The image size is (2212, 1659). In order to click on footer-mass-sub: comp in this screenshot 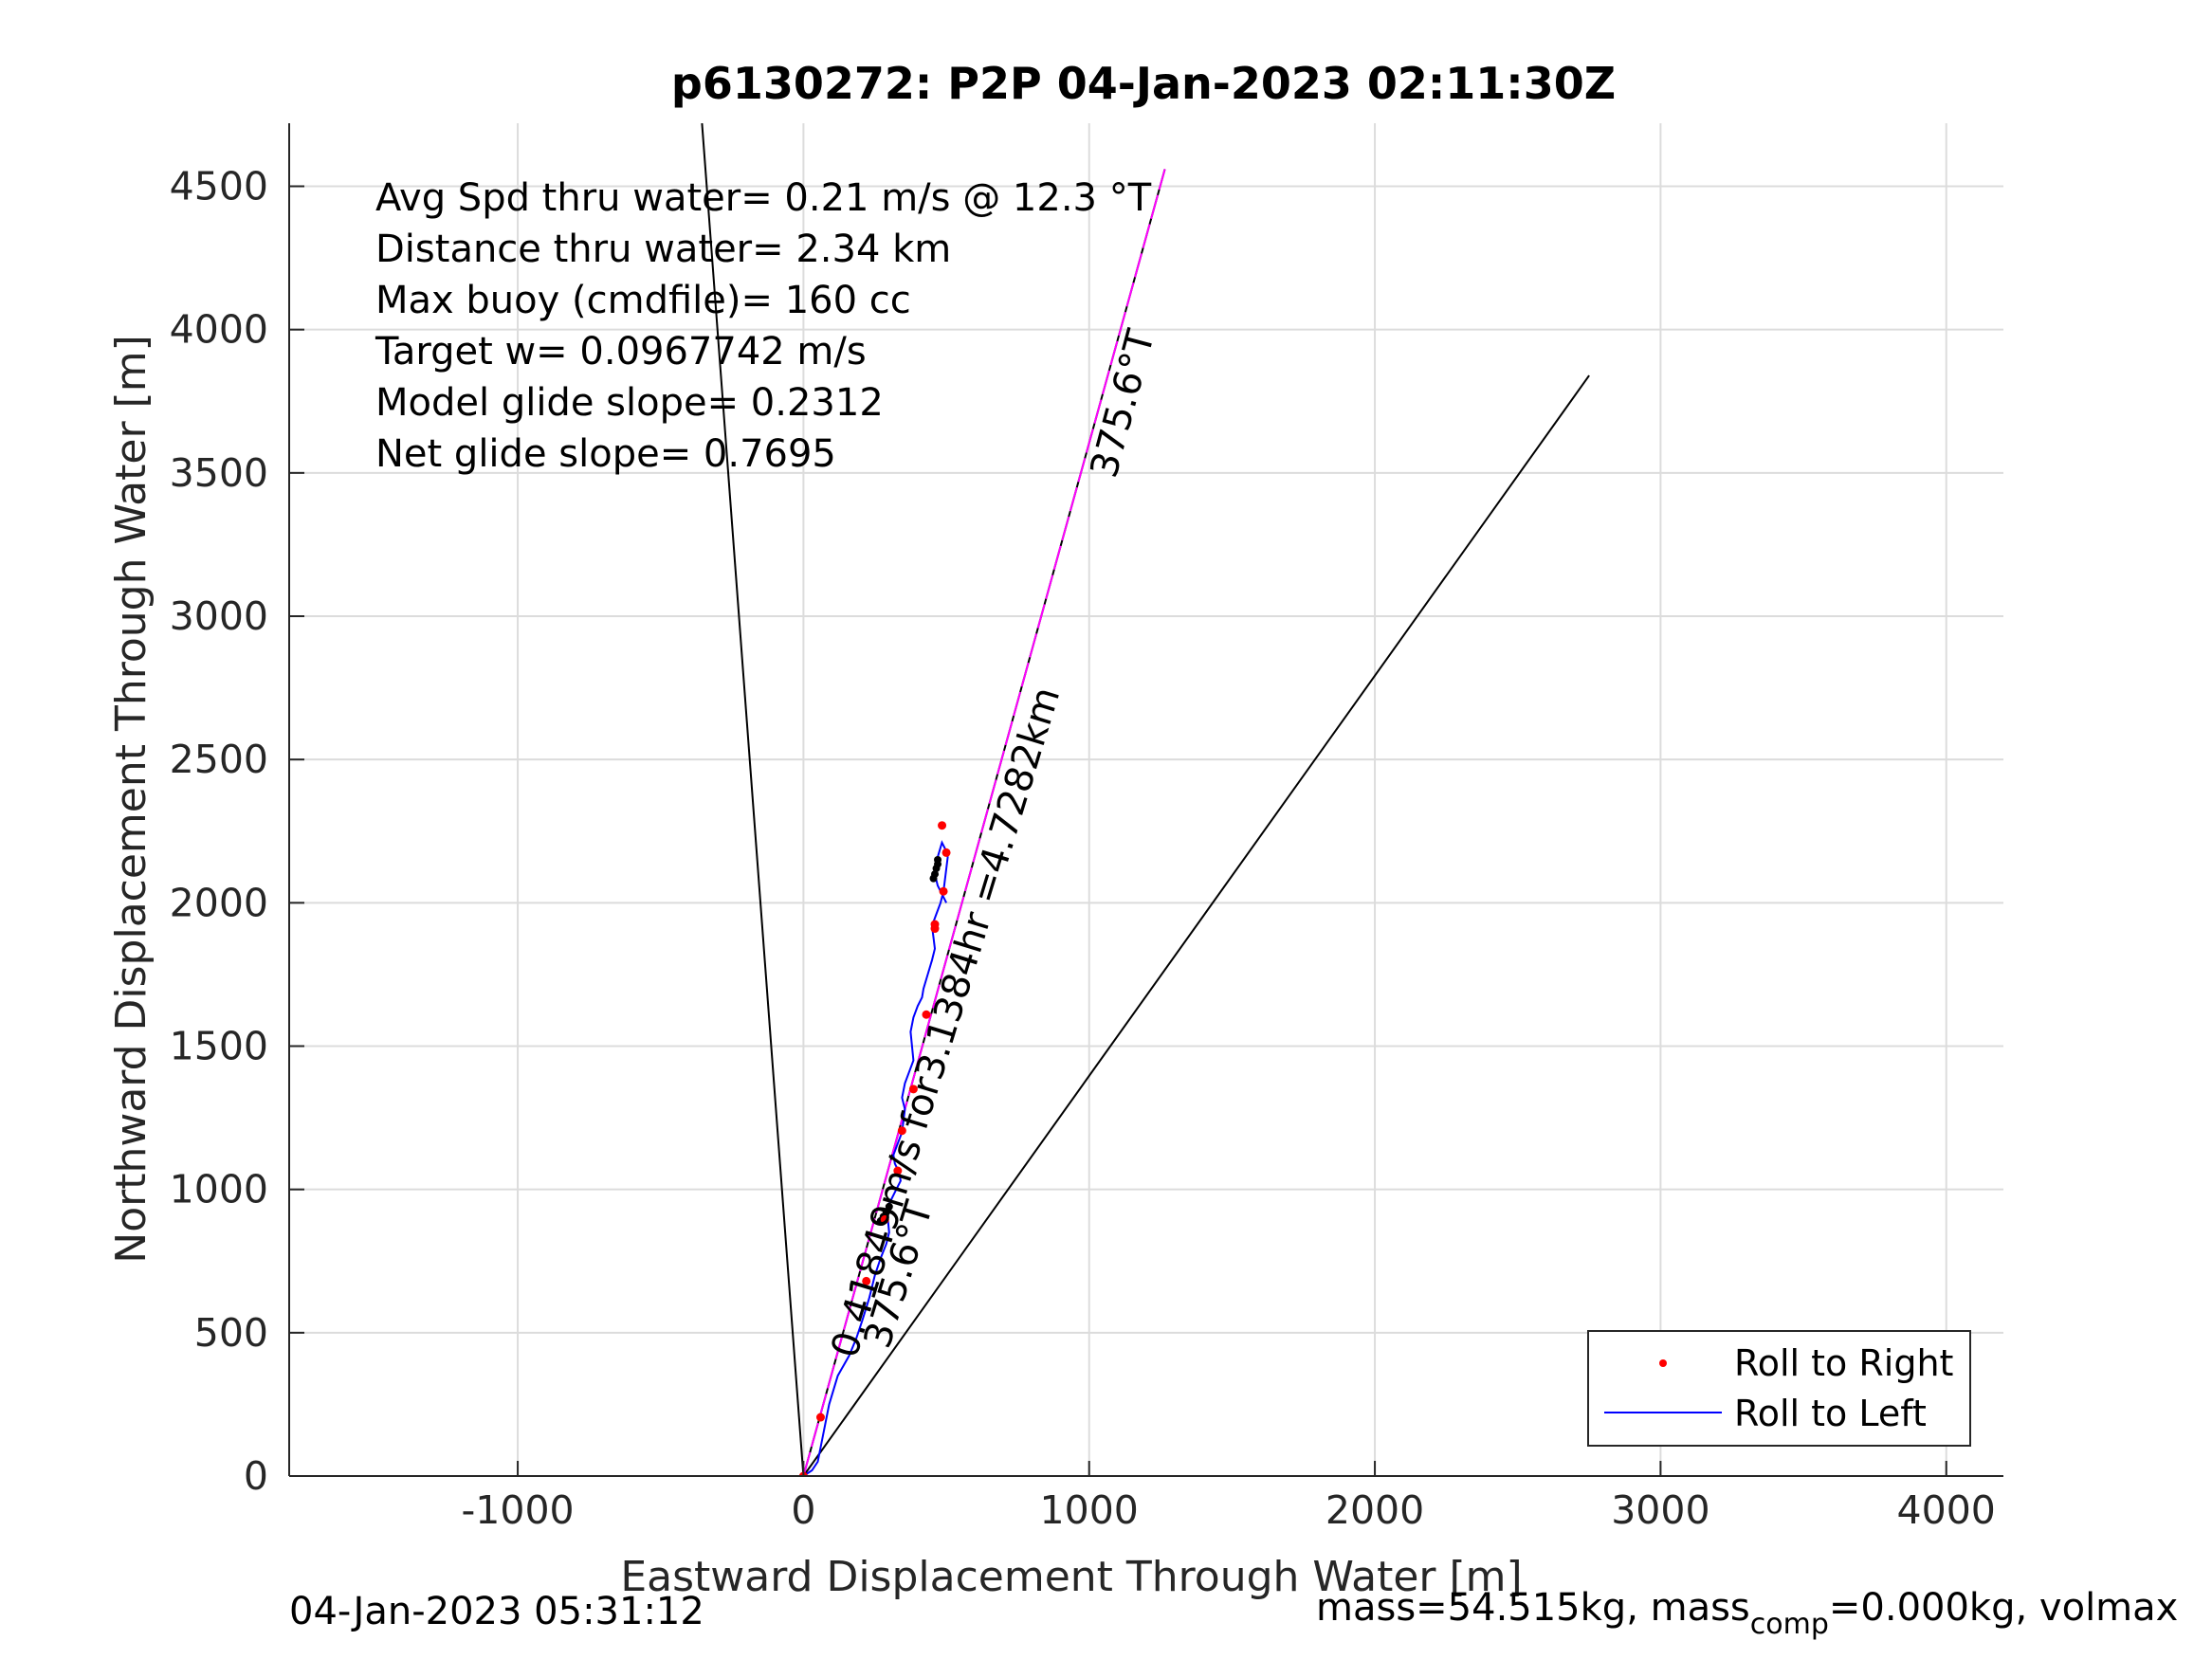, I will do `click(1789, 1624)`.